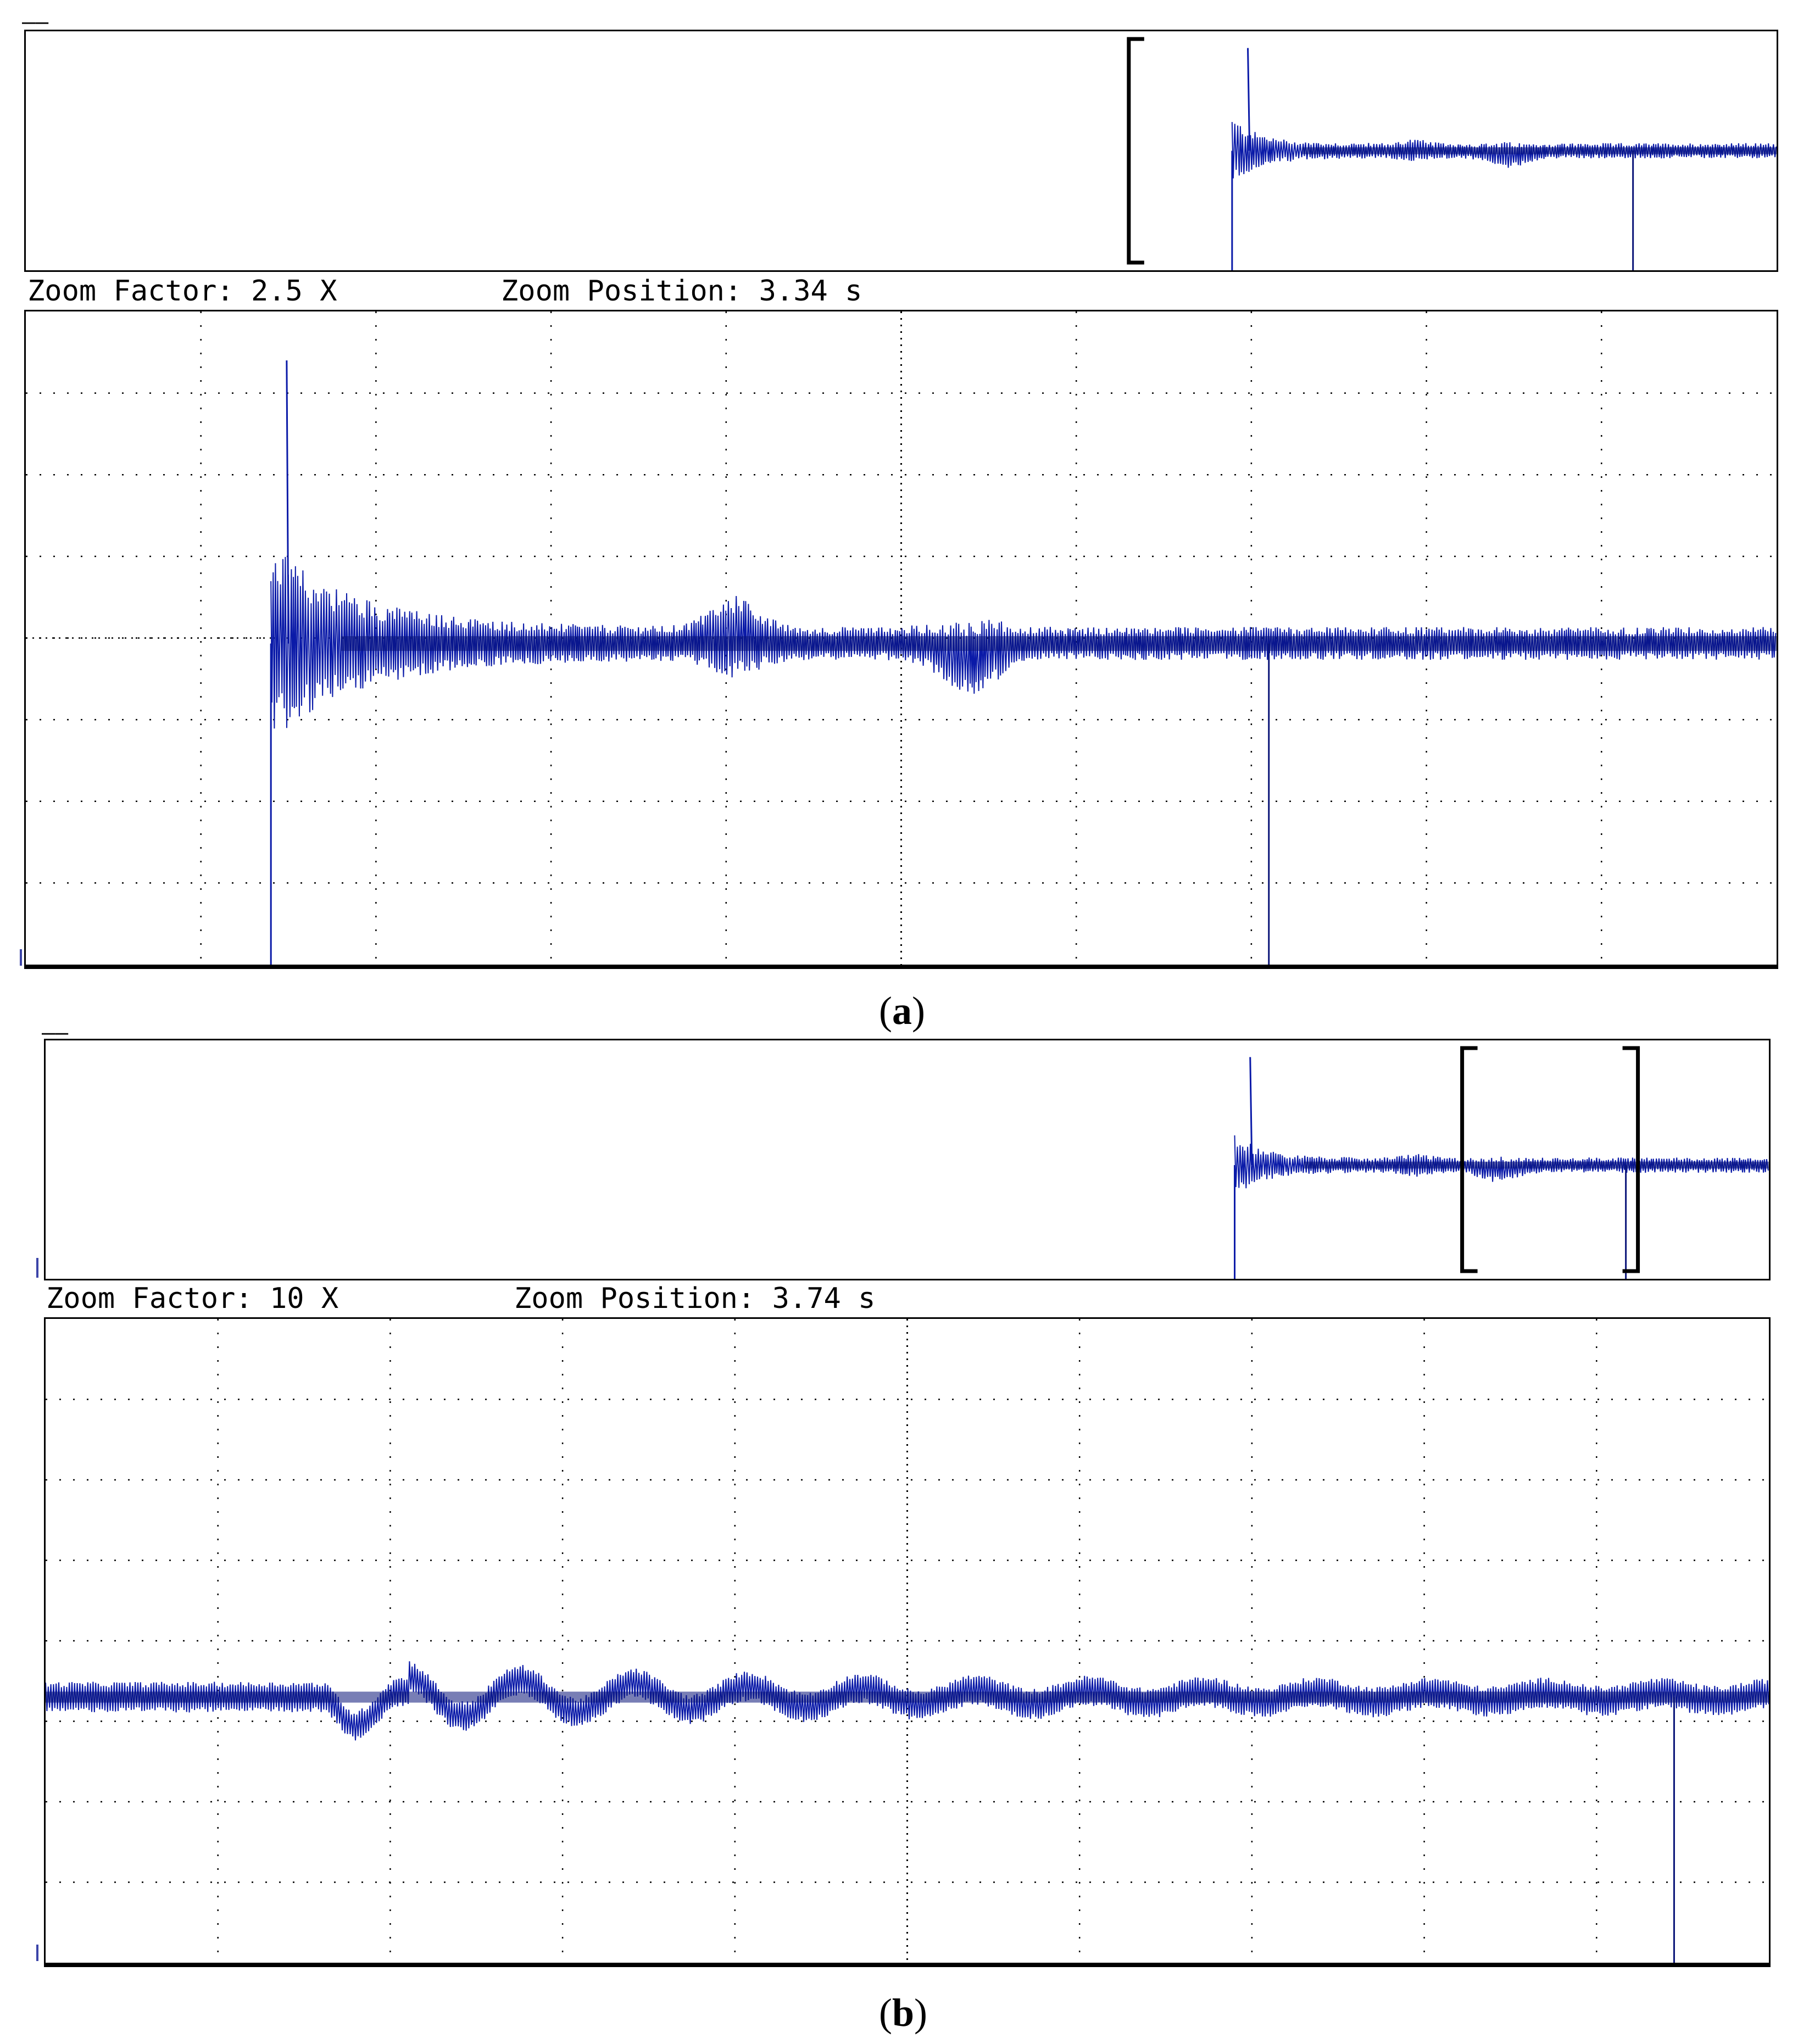 The height and width of the screenshot is (2044, 1798). What do you see at coordinates (907, 1159) in the screenshot?
I see `overview-panel-b` at bounding box center [907, 1159].